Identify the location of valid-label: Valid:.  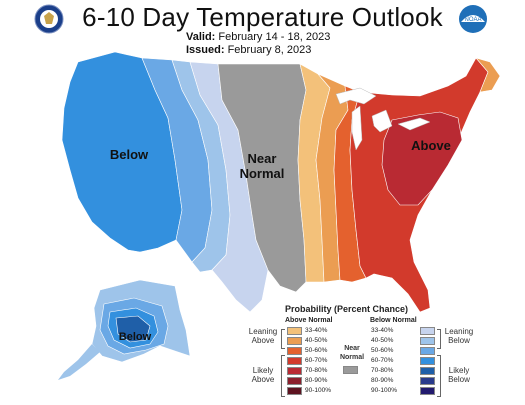
(201, 37).